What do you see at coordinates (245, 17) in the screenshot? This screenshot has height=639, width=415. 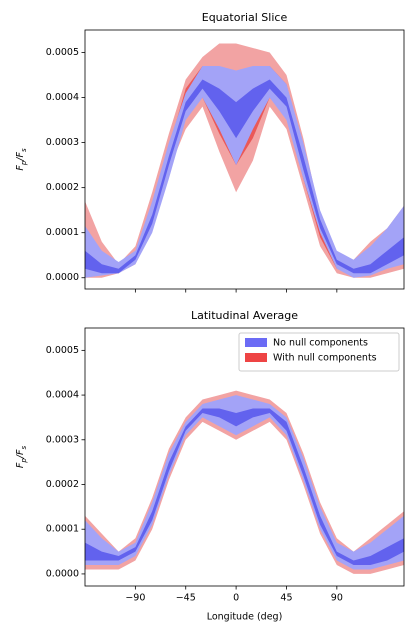 I see `chart-title: Equatorial Slice` at bounding box center [245, 17].